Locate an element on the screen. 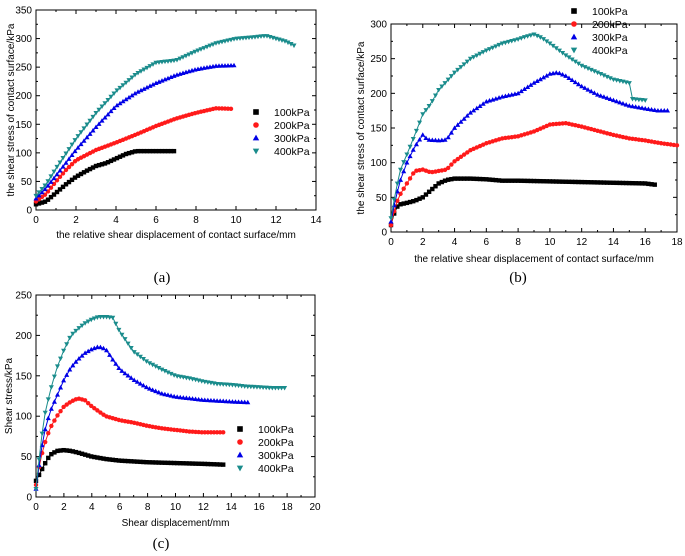 This screenshot has width=685, height=556. legend-label: 200kPa is located at coordinates (276, 443).